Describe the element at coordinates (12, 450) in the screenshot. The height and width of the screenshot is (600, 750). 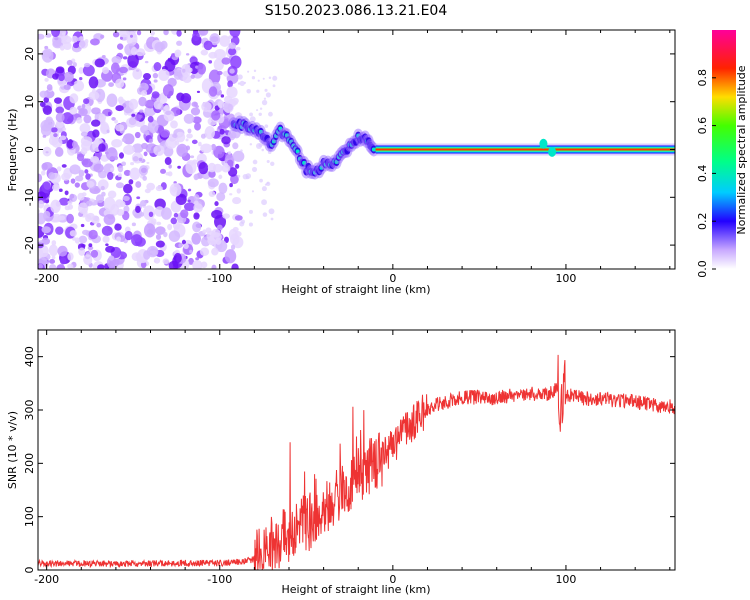
I see `bottom-y-axis-label: SNR (10 * v/v)` at that location.